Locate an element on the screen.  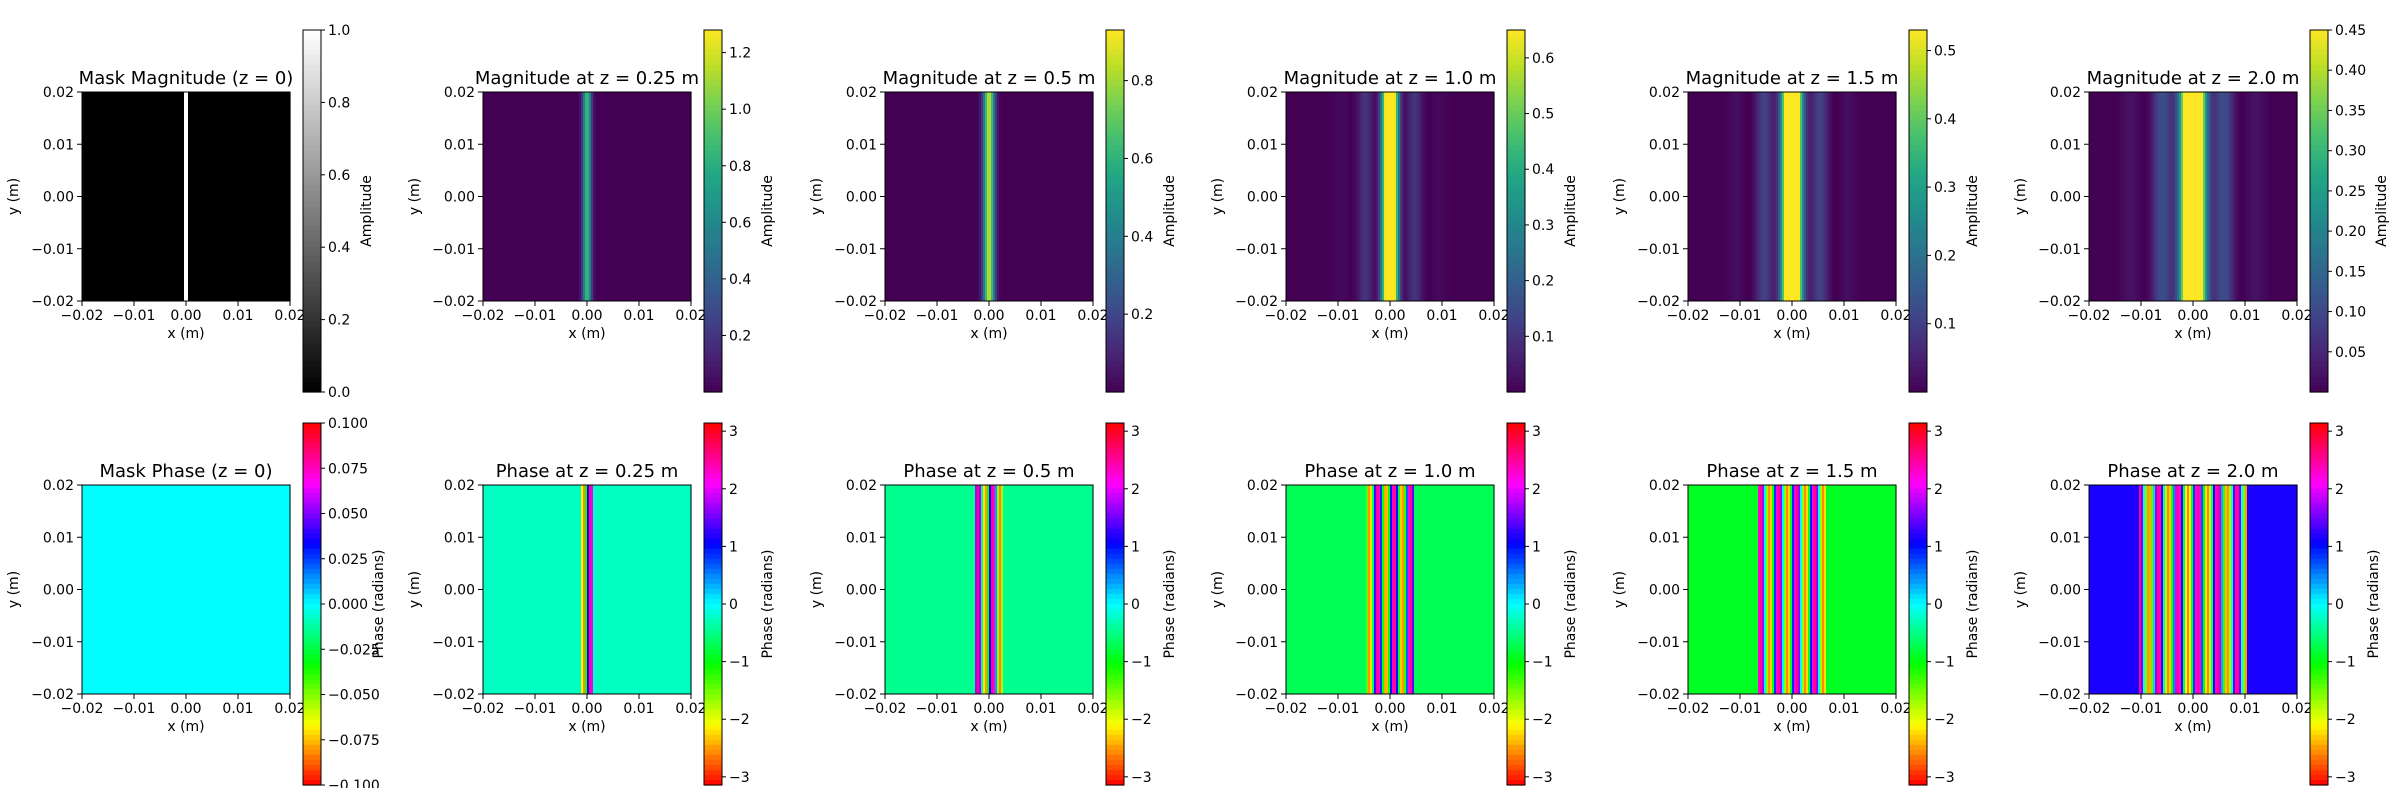
y-tick-label: 0.02 is located at coordinates (861, 486).